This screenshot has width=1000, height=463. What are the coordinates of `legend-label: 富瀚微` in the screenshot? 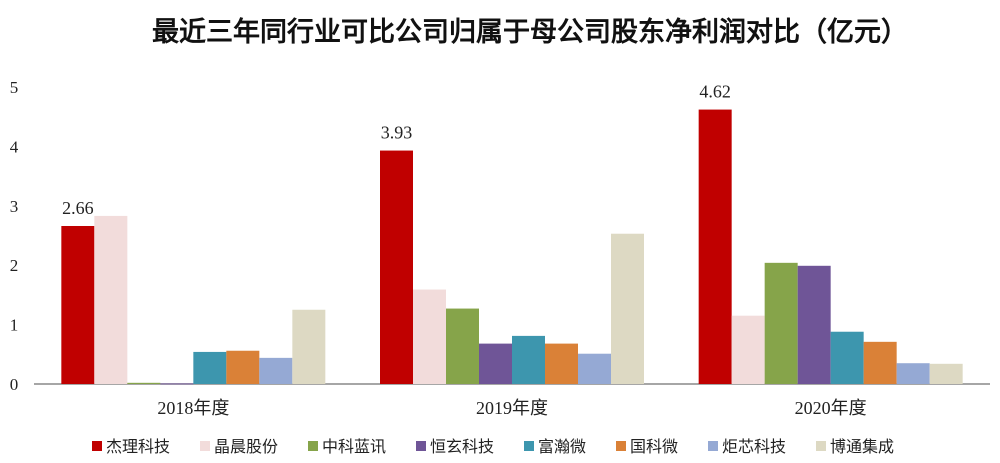 It's located at (562, 446).